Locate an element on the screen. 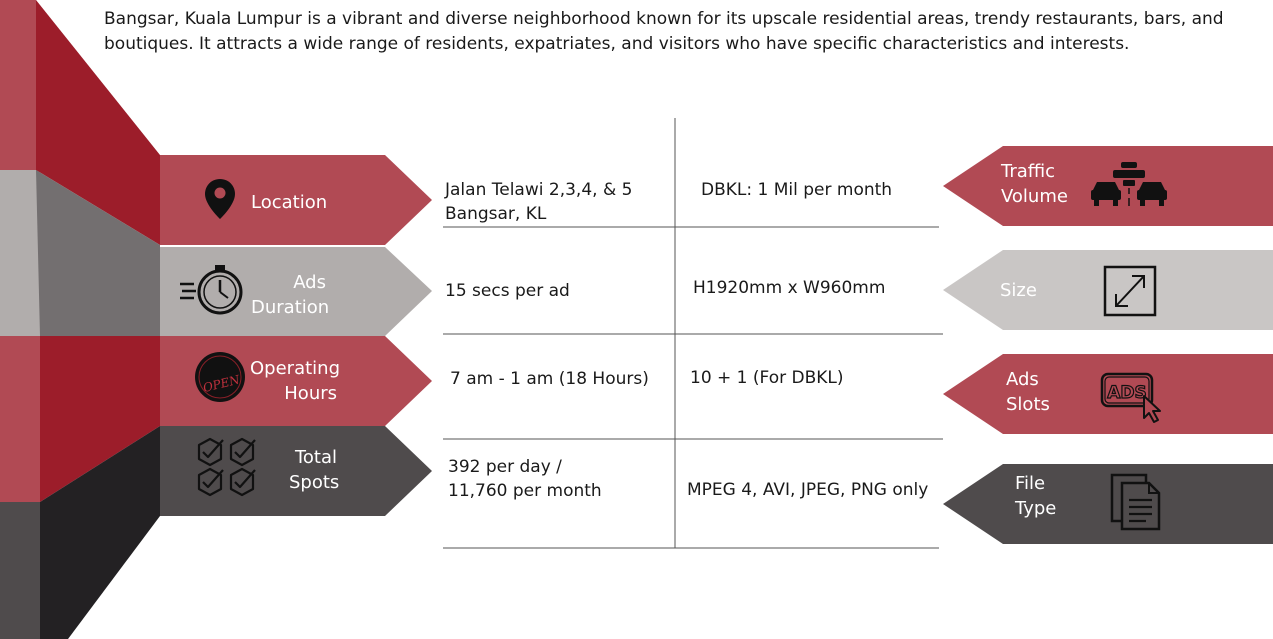 The width and height of the screenshot is (1273, 639). stopwatch-icon is located at coordinates (211, 290).